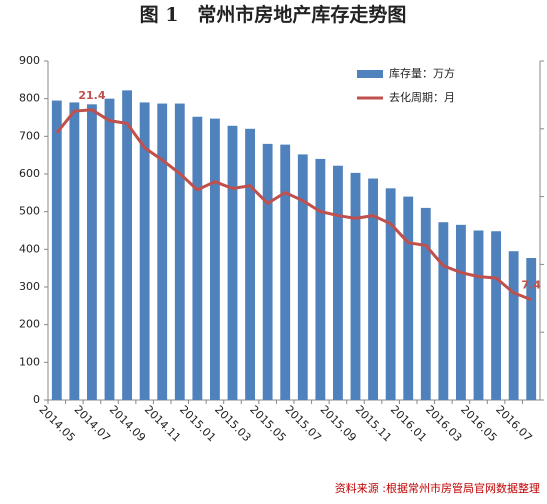 This screenshot has width=547, height=504. I want to click on legend-label: 库存量：万方, so click(422, 73).